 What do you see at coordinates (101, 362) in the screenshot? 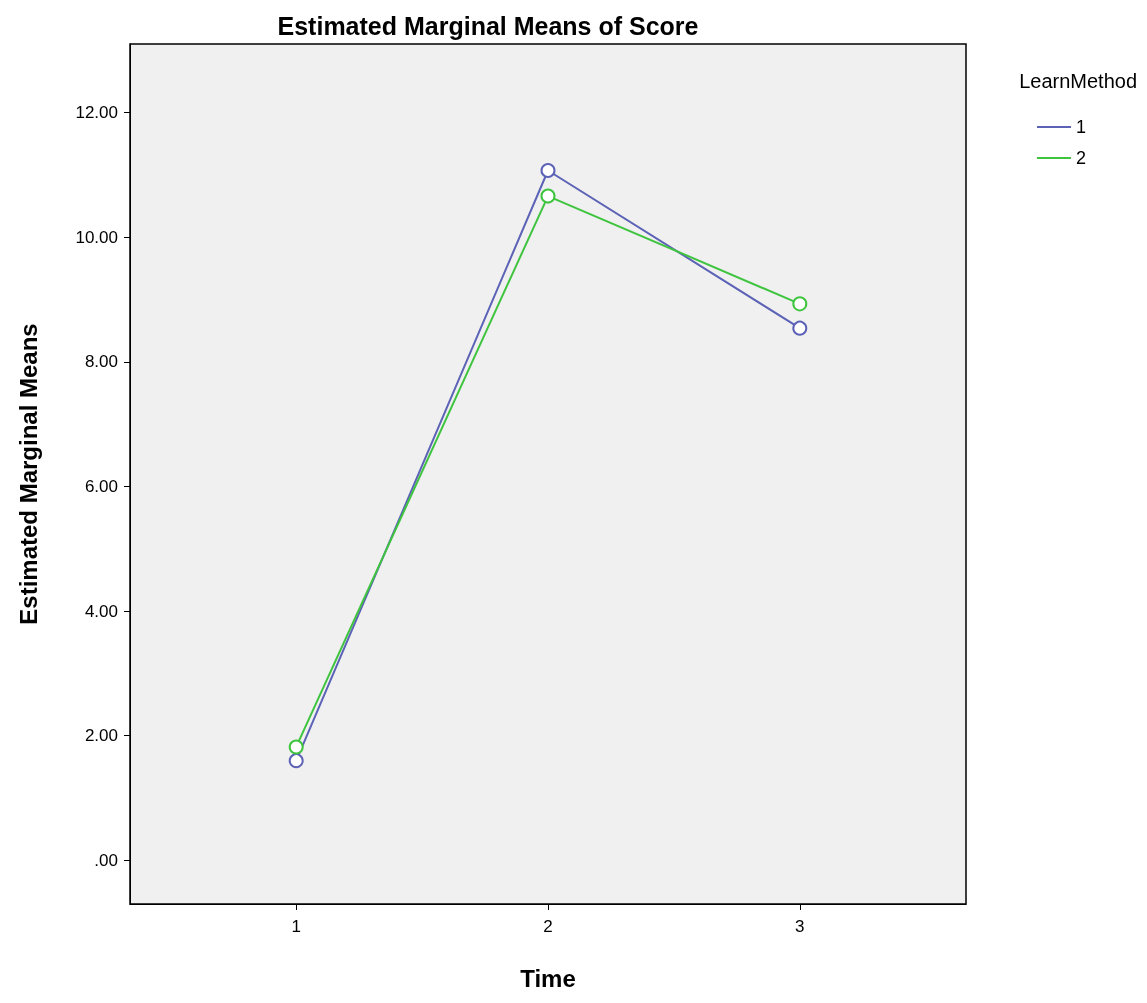
I see `y-tick-label: 8.00` at bounding box center [101, 362].